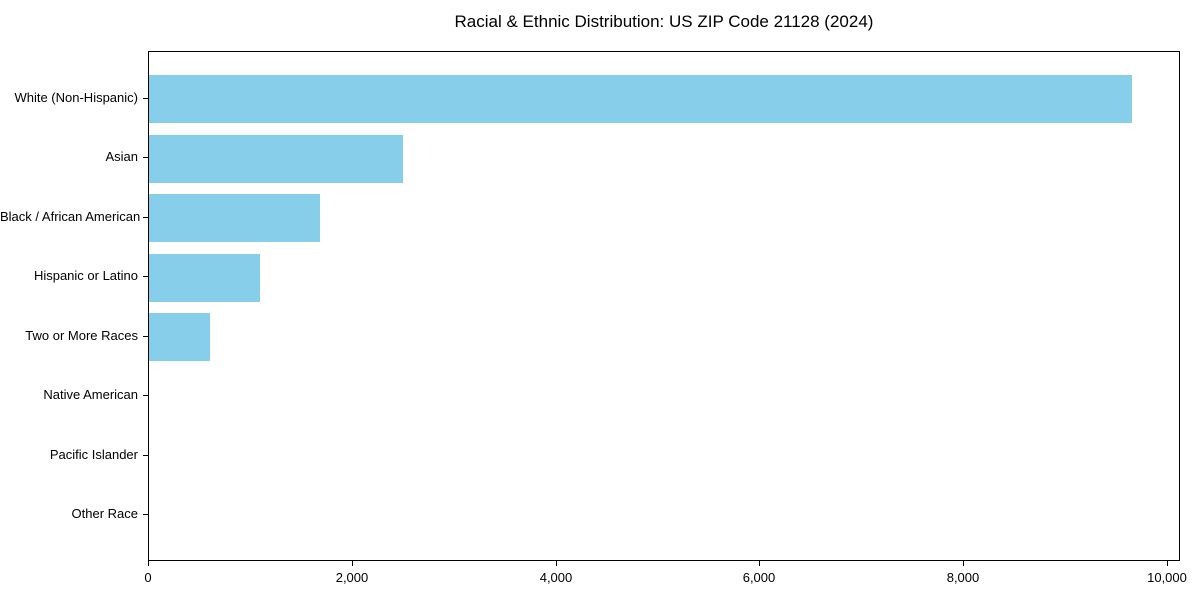 The image size is (1200, 600). Describe the element at coordinates (1167, 577) in the screenshot. I see `x-tick-label: 10,000` at that location.